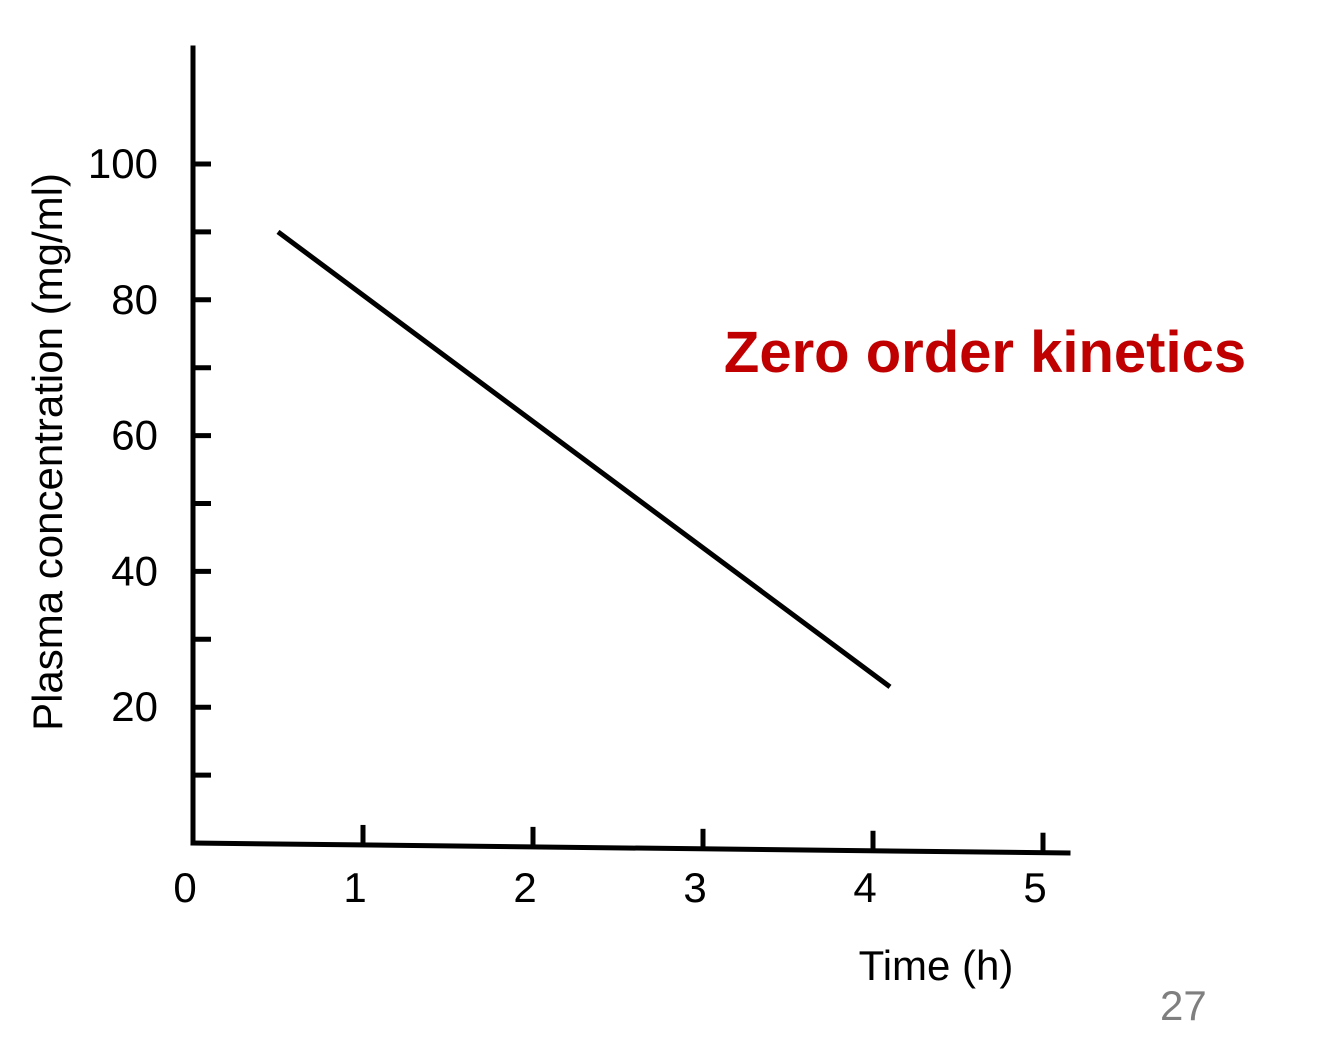 The height and width of the screenshot is (1054, 1334). What do you see at coordinates (123, 163) in the screenshot?
I see `y-tick-label: 100` at bounding box center [123, 163].